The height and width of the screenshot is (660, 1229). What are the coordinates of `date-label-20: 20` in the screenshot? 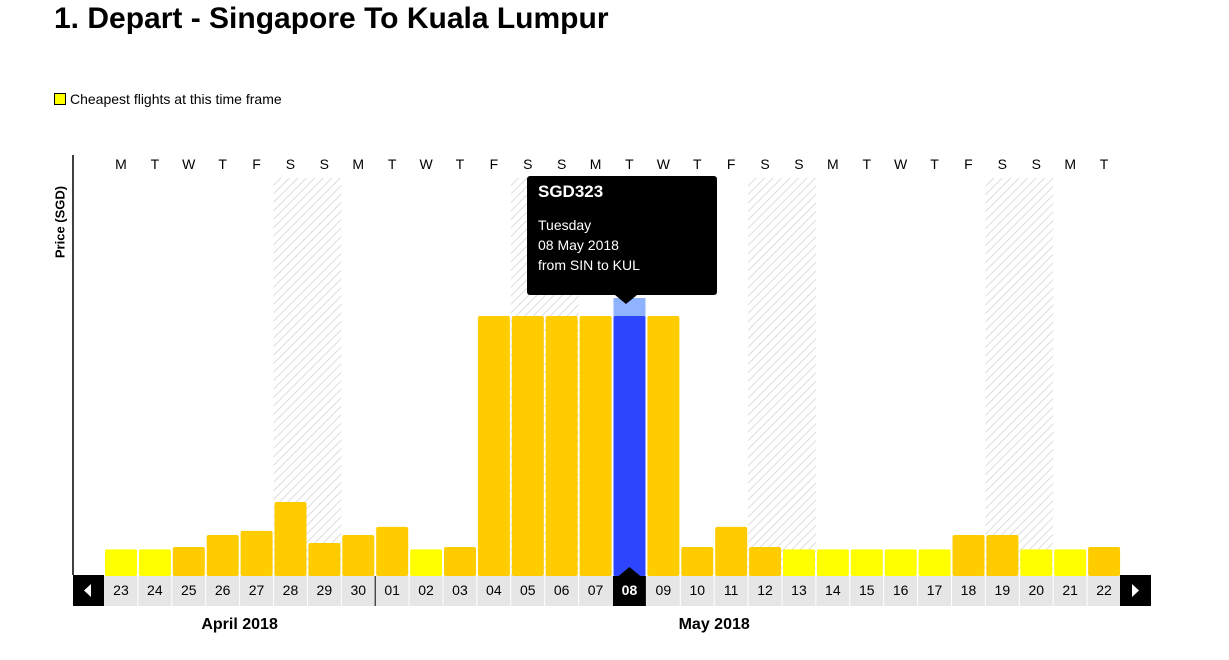 It's located at (1036, 590).